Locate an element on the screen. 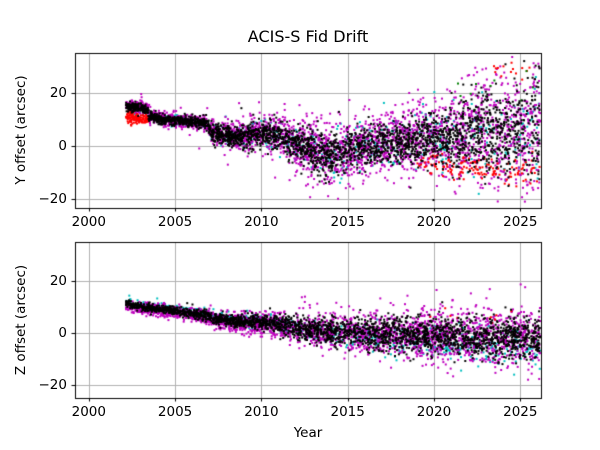  x-axis-label: Year is located at coordinates (308, 433).